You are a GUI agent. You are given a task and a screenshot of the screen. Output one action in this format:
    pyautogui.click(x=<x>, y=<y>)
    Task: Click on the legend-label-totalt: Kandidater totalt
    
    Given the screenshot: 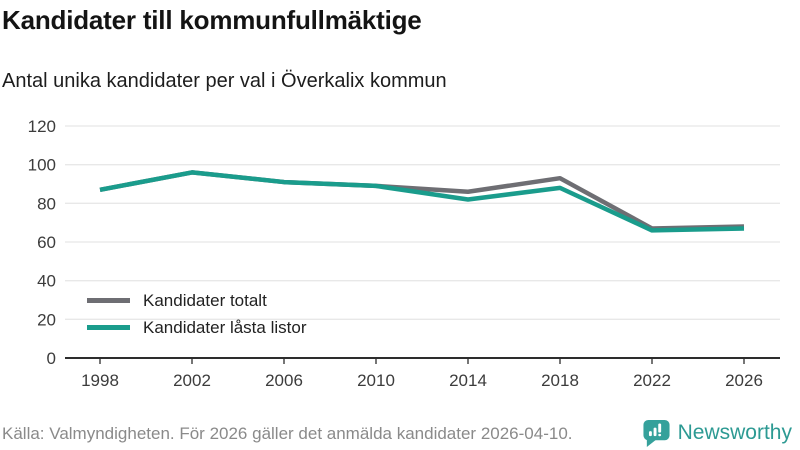 What is the action you would take?
    pyautogui.click(x=205, y=300)
    